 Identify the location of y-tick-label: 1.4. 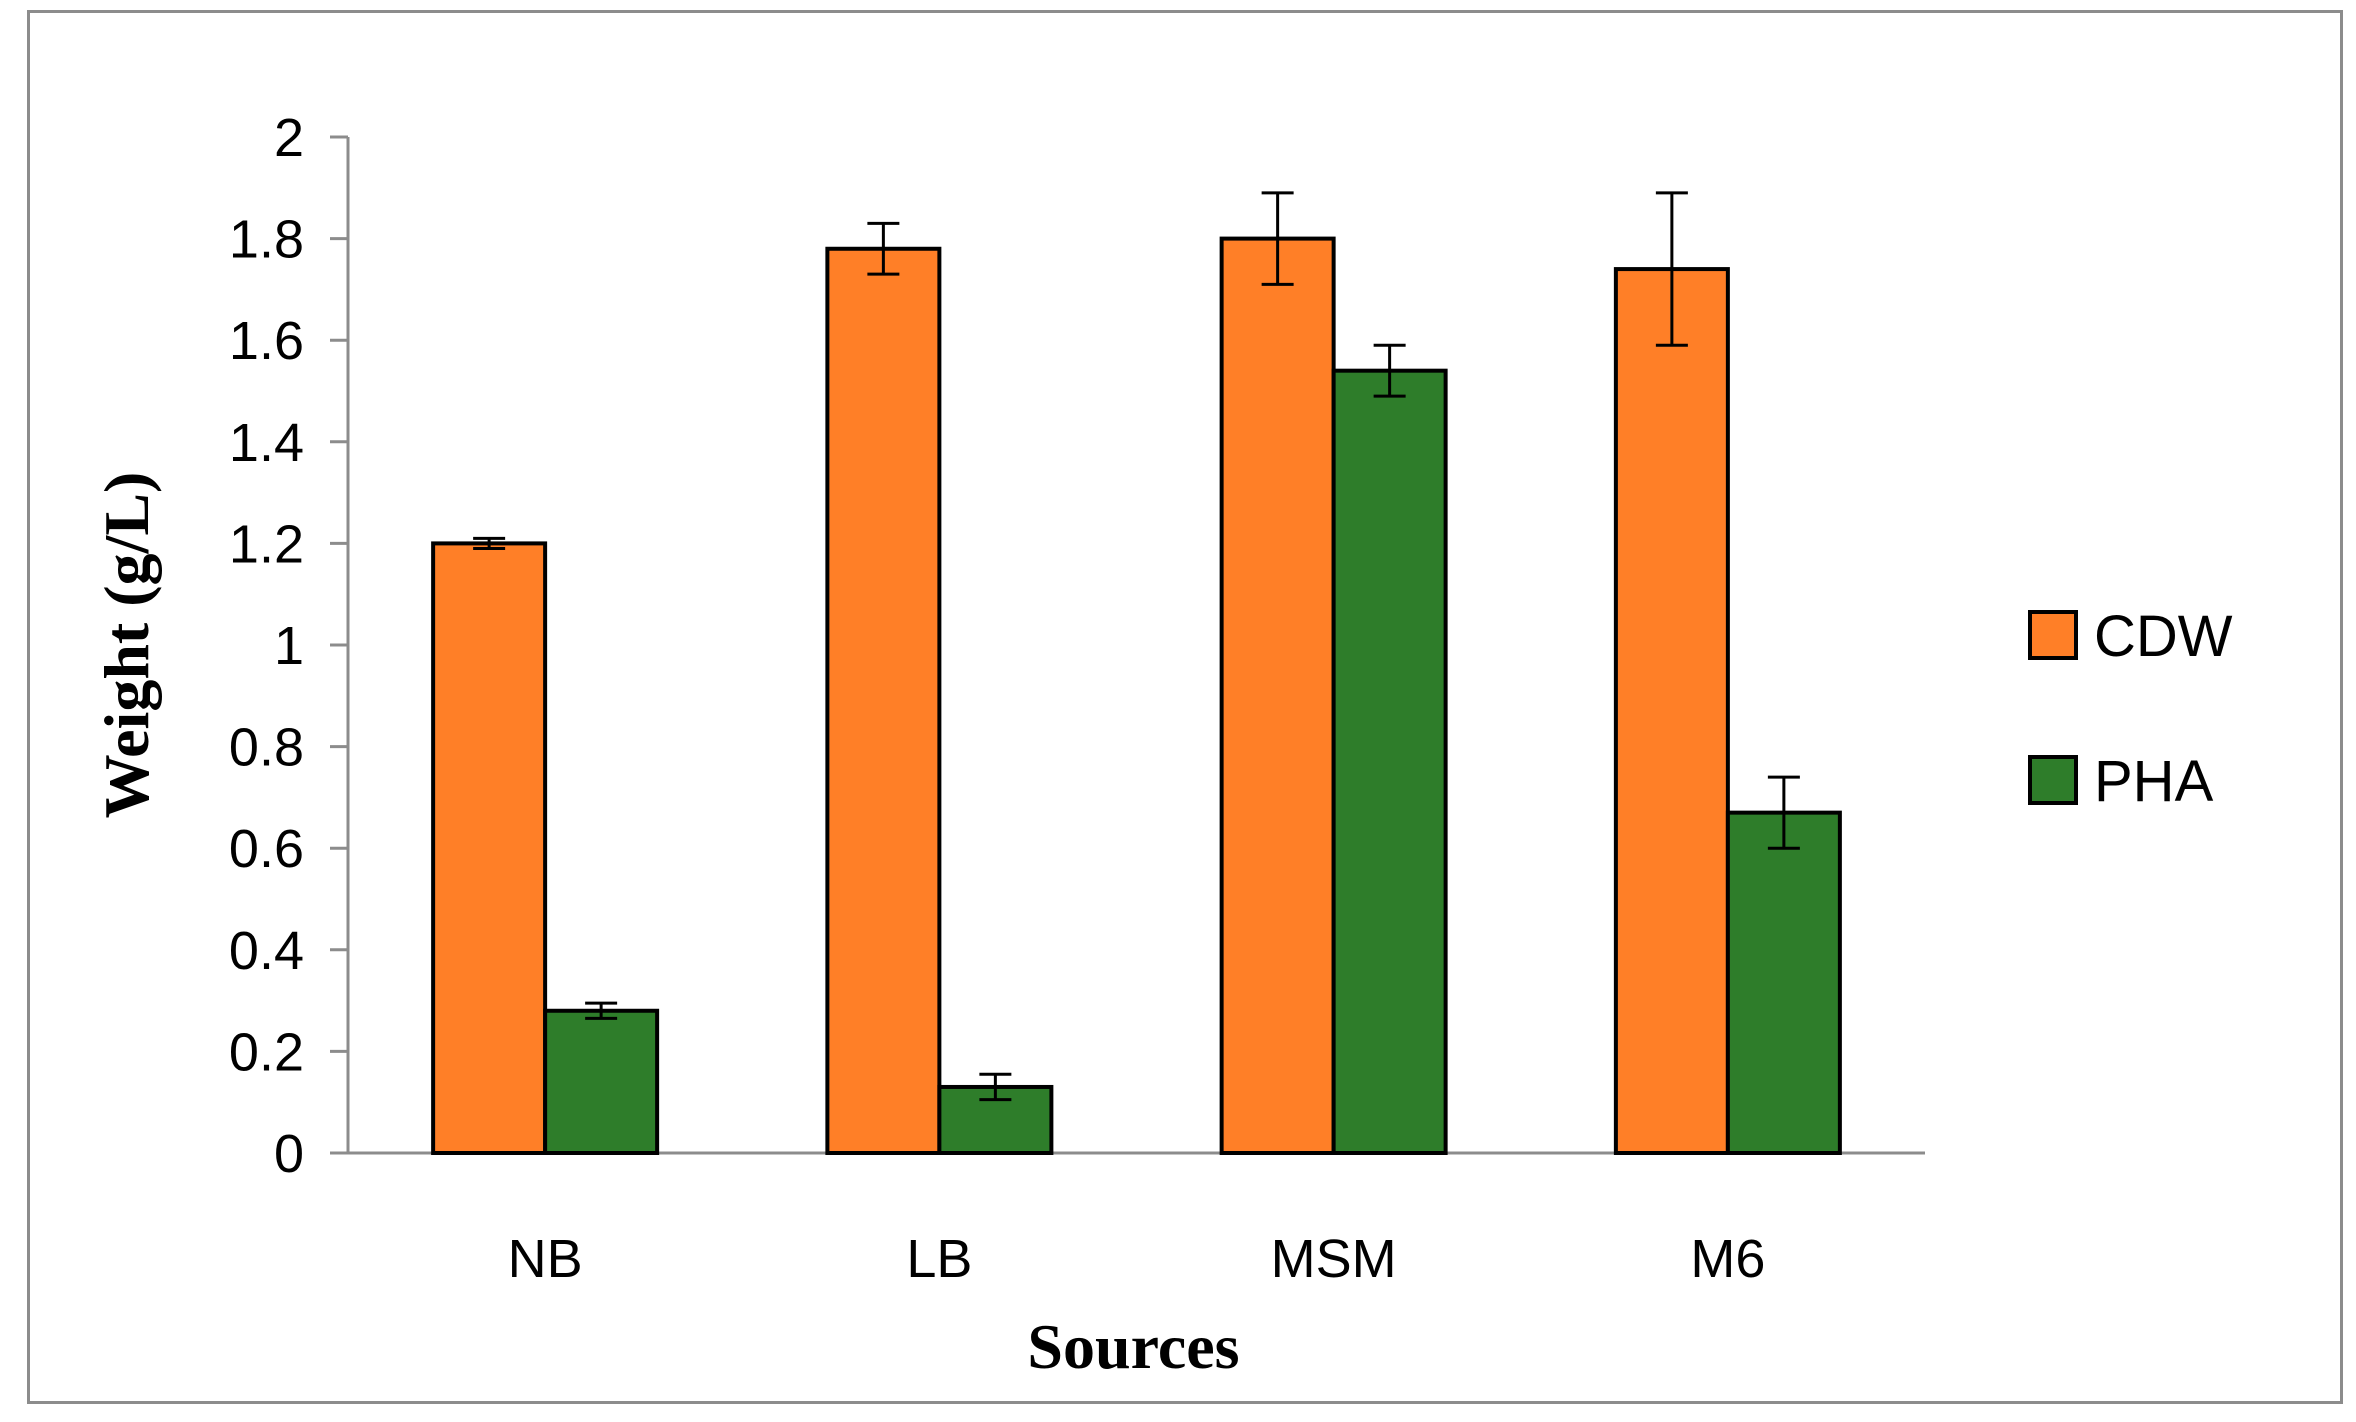
(266, 443).